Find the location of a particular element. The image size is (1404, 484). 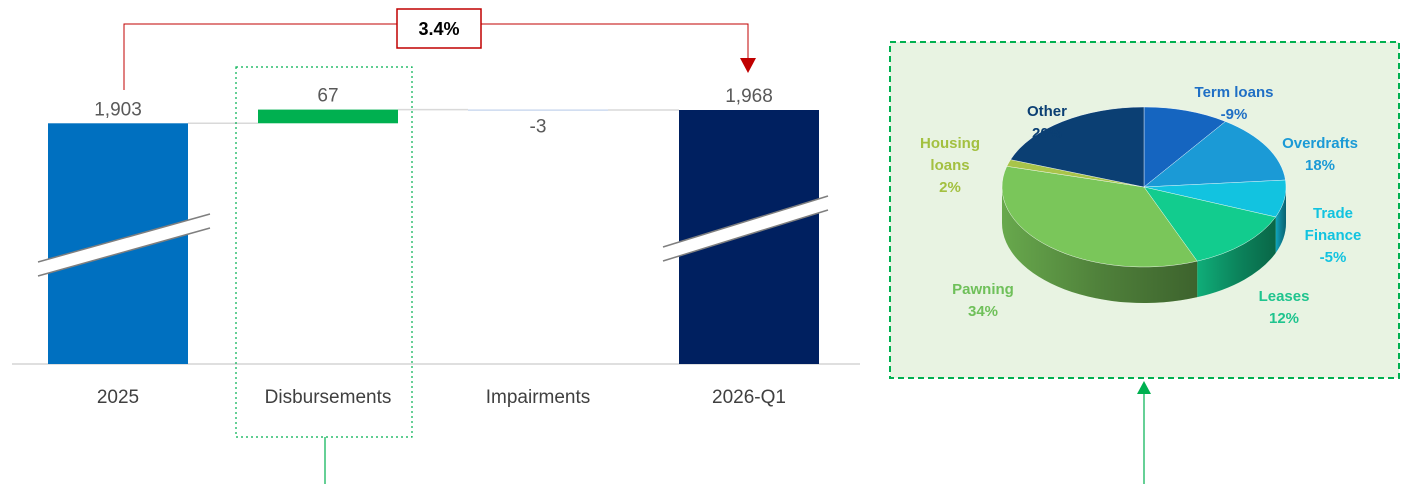

category-label: 2026-Q1 is located at coordinates (749, 397).